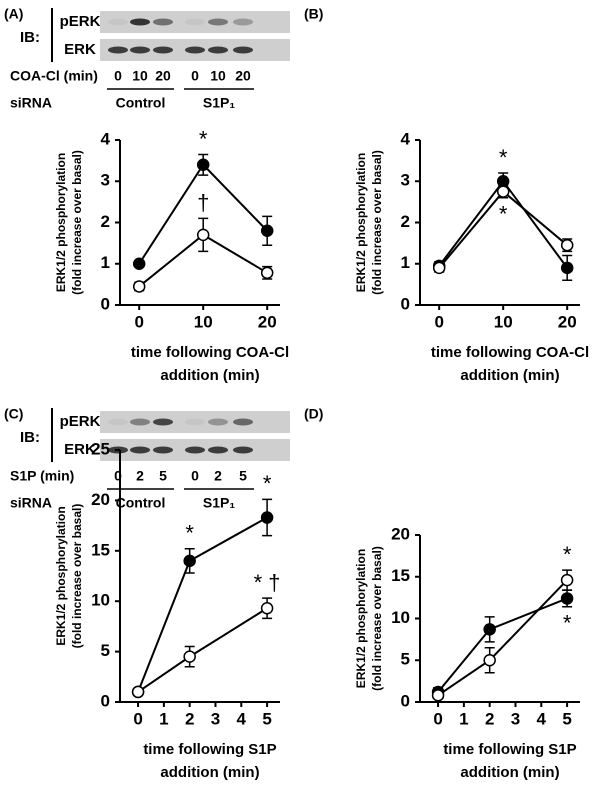 This screenshot has height=794, width=603. What do you see at coordinates (31, 503) in the screenshot?
I see `blot-sirna-label: siRNA` at bounding box center [31, 503].